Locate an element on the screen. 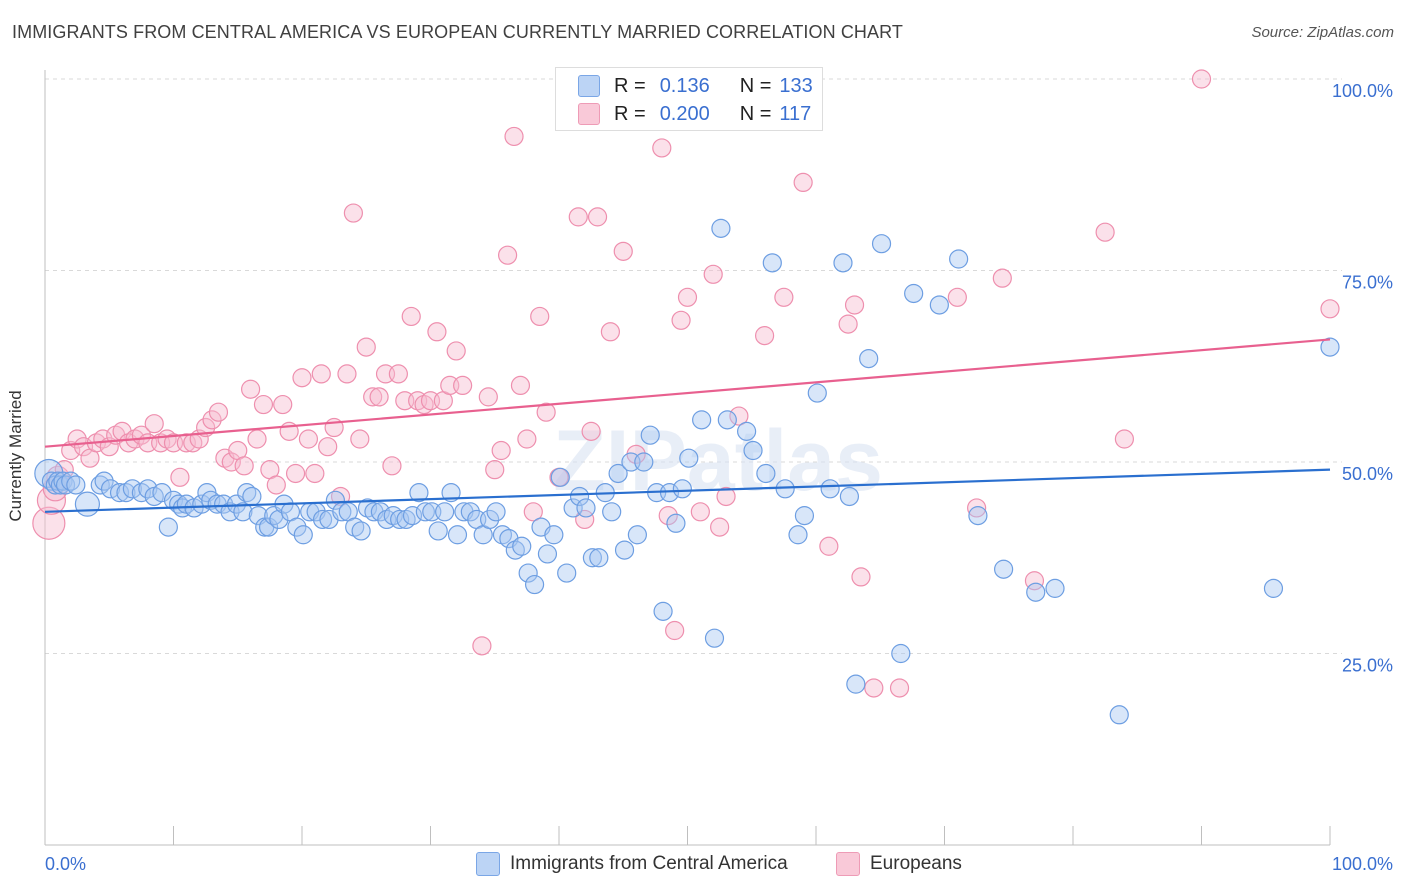 The width and height of the screenshot is (1406, 892). stats-row-pink: R = 0.200 N = 117 is located at coordinates (694, 114).